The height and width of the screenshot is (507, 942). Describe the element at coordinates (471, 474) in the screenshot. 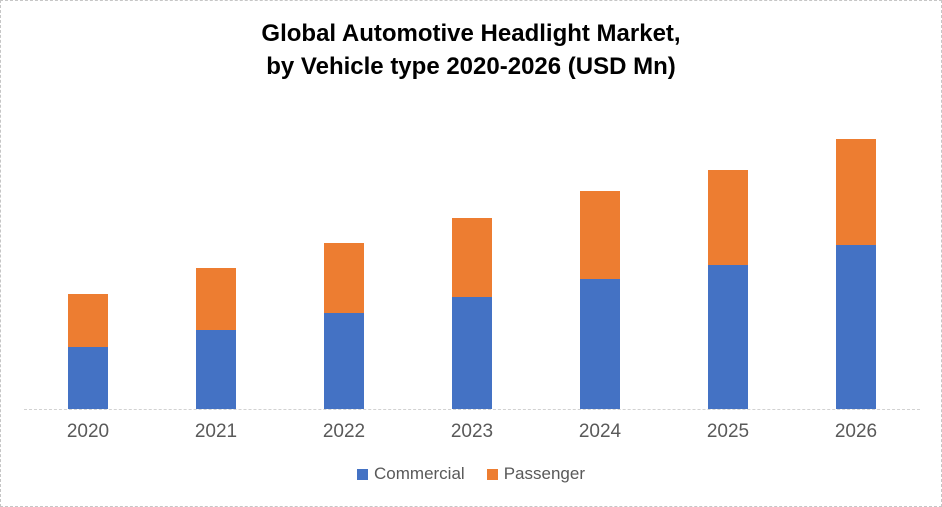

I see `legend: Commercial Passenger` at that location.